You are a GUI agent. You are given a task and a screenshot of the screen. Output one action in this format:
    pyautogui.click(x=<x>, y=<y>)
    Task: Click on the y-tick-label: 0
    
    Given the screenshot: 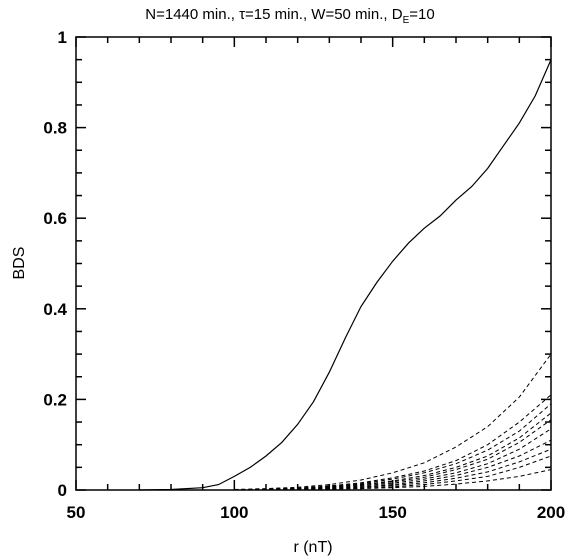 What is the action you would take?
    pyautogui.click(x=62, y=490)
    